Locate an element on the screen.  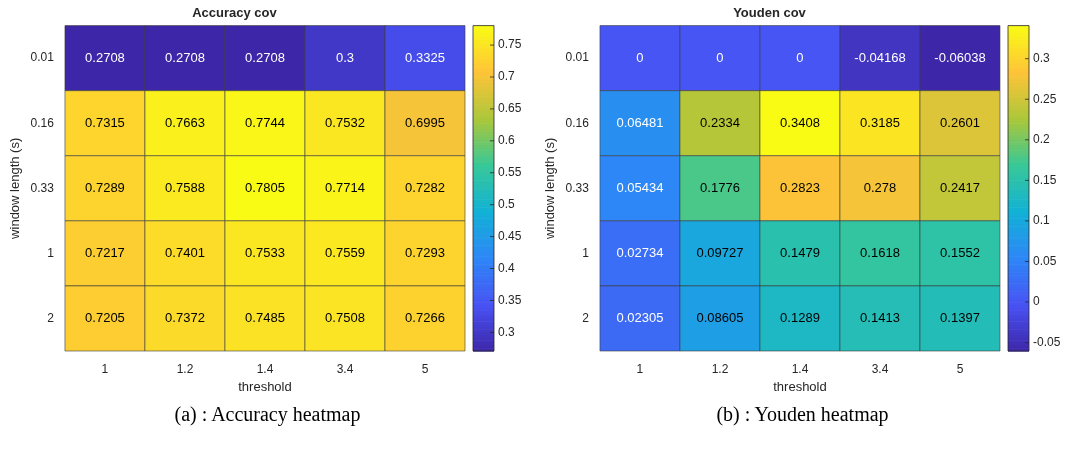
color-bar-label: 0.1 is located at coordinates (1042, 220).